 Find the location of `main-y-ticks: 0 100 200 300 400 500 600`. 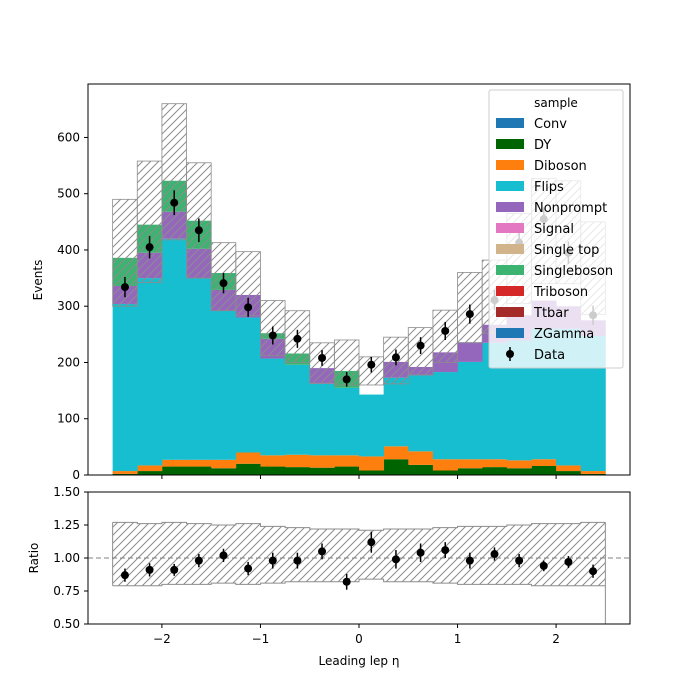

main-y-ticks: 0 100 200 300 400 500 600 is located at coordinates (72, 306).